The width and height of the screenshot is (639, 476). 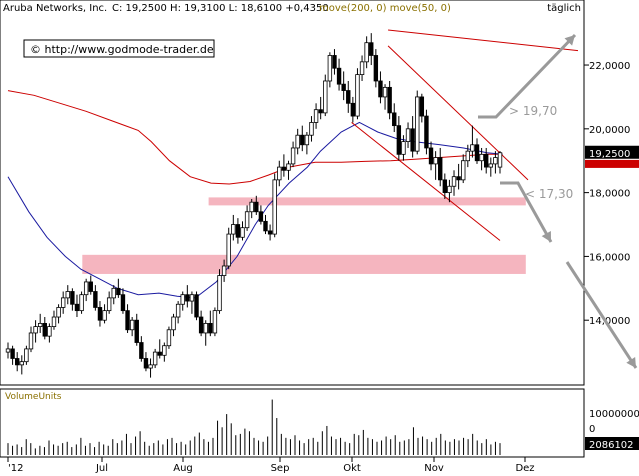 What do you see at coordinates (524, 468) in the screenshot?
I see `x-tick-label: Dez` at bounding box center [524, 468].